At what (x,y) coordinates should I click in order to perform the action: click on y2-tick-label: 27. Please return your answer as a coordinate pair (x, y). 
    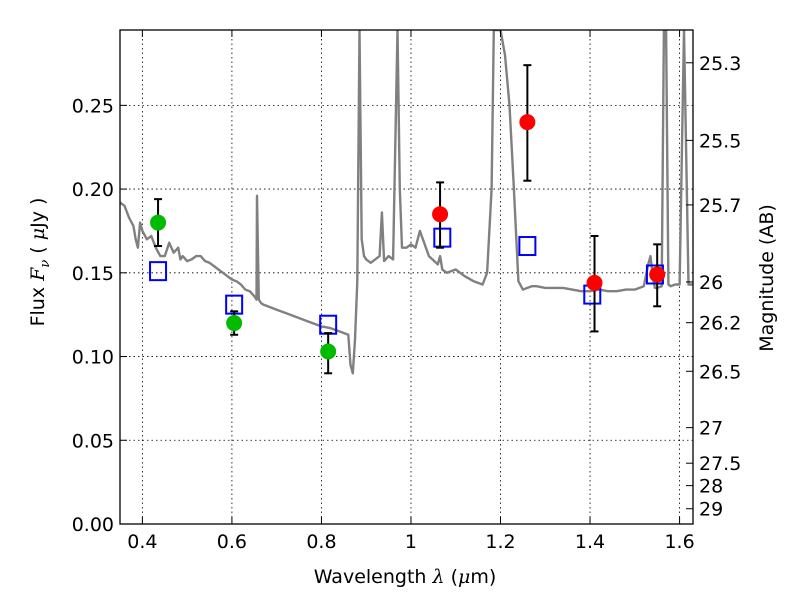
    Looking at the image, I should click on (711, 429).